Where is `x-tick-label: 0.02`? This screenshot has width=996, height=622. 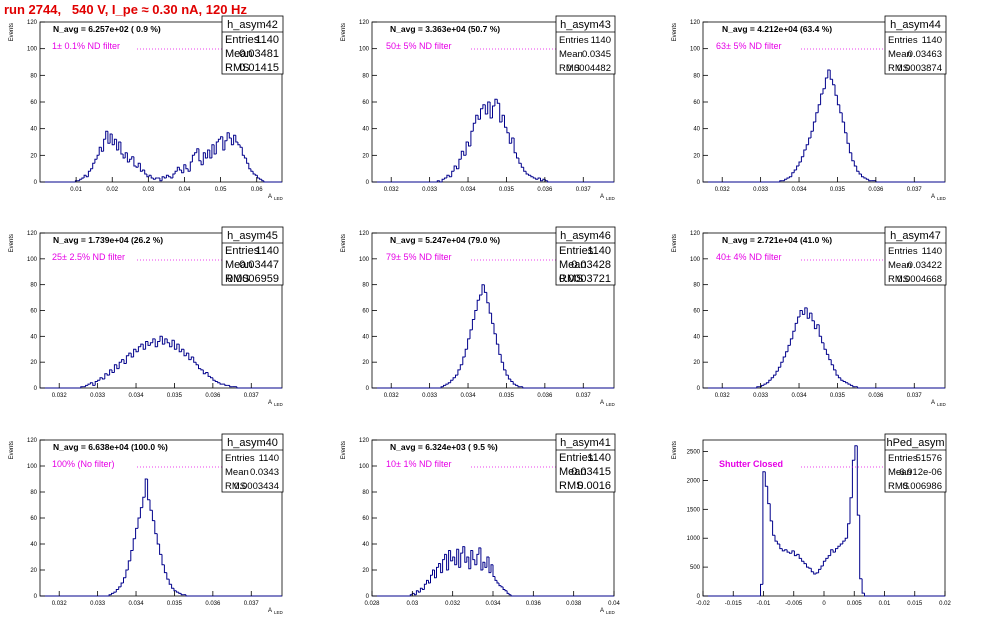 x-tick-label: 0.02 is located at coordinates (112, 190).